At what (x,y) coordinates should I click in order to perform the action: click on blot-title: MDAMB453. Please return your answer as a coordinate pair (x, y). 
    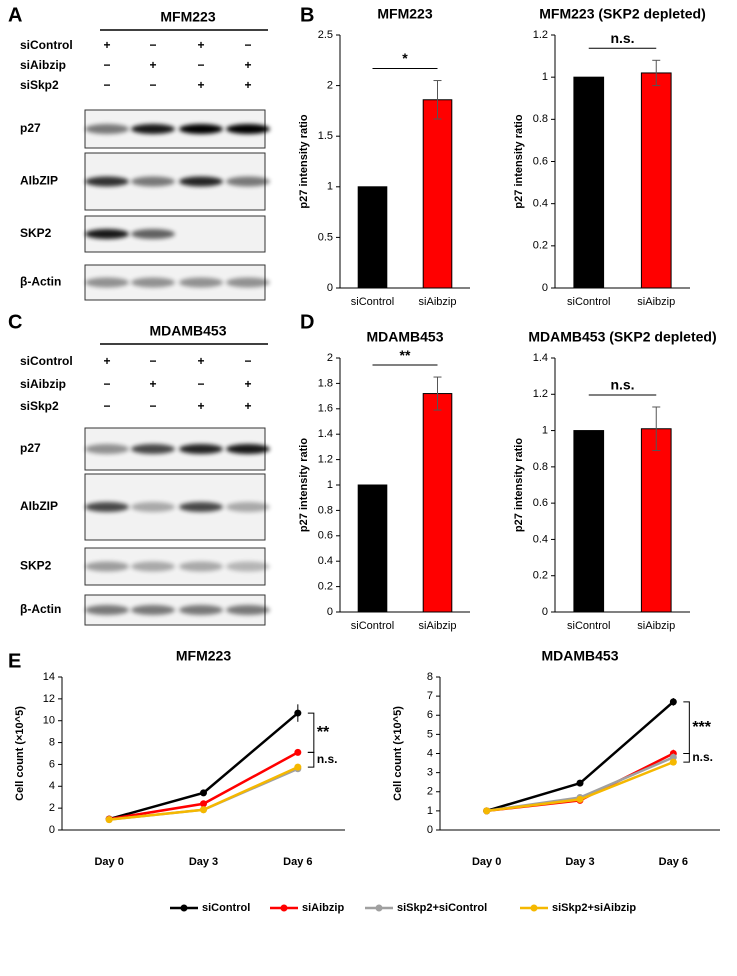
    Looking at the image, I should click on (187, 331).